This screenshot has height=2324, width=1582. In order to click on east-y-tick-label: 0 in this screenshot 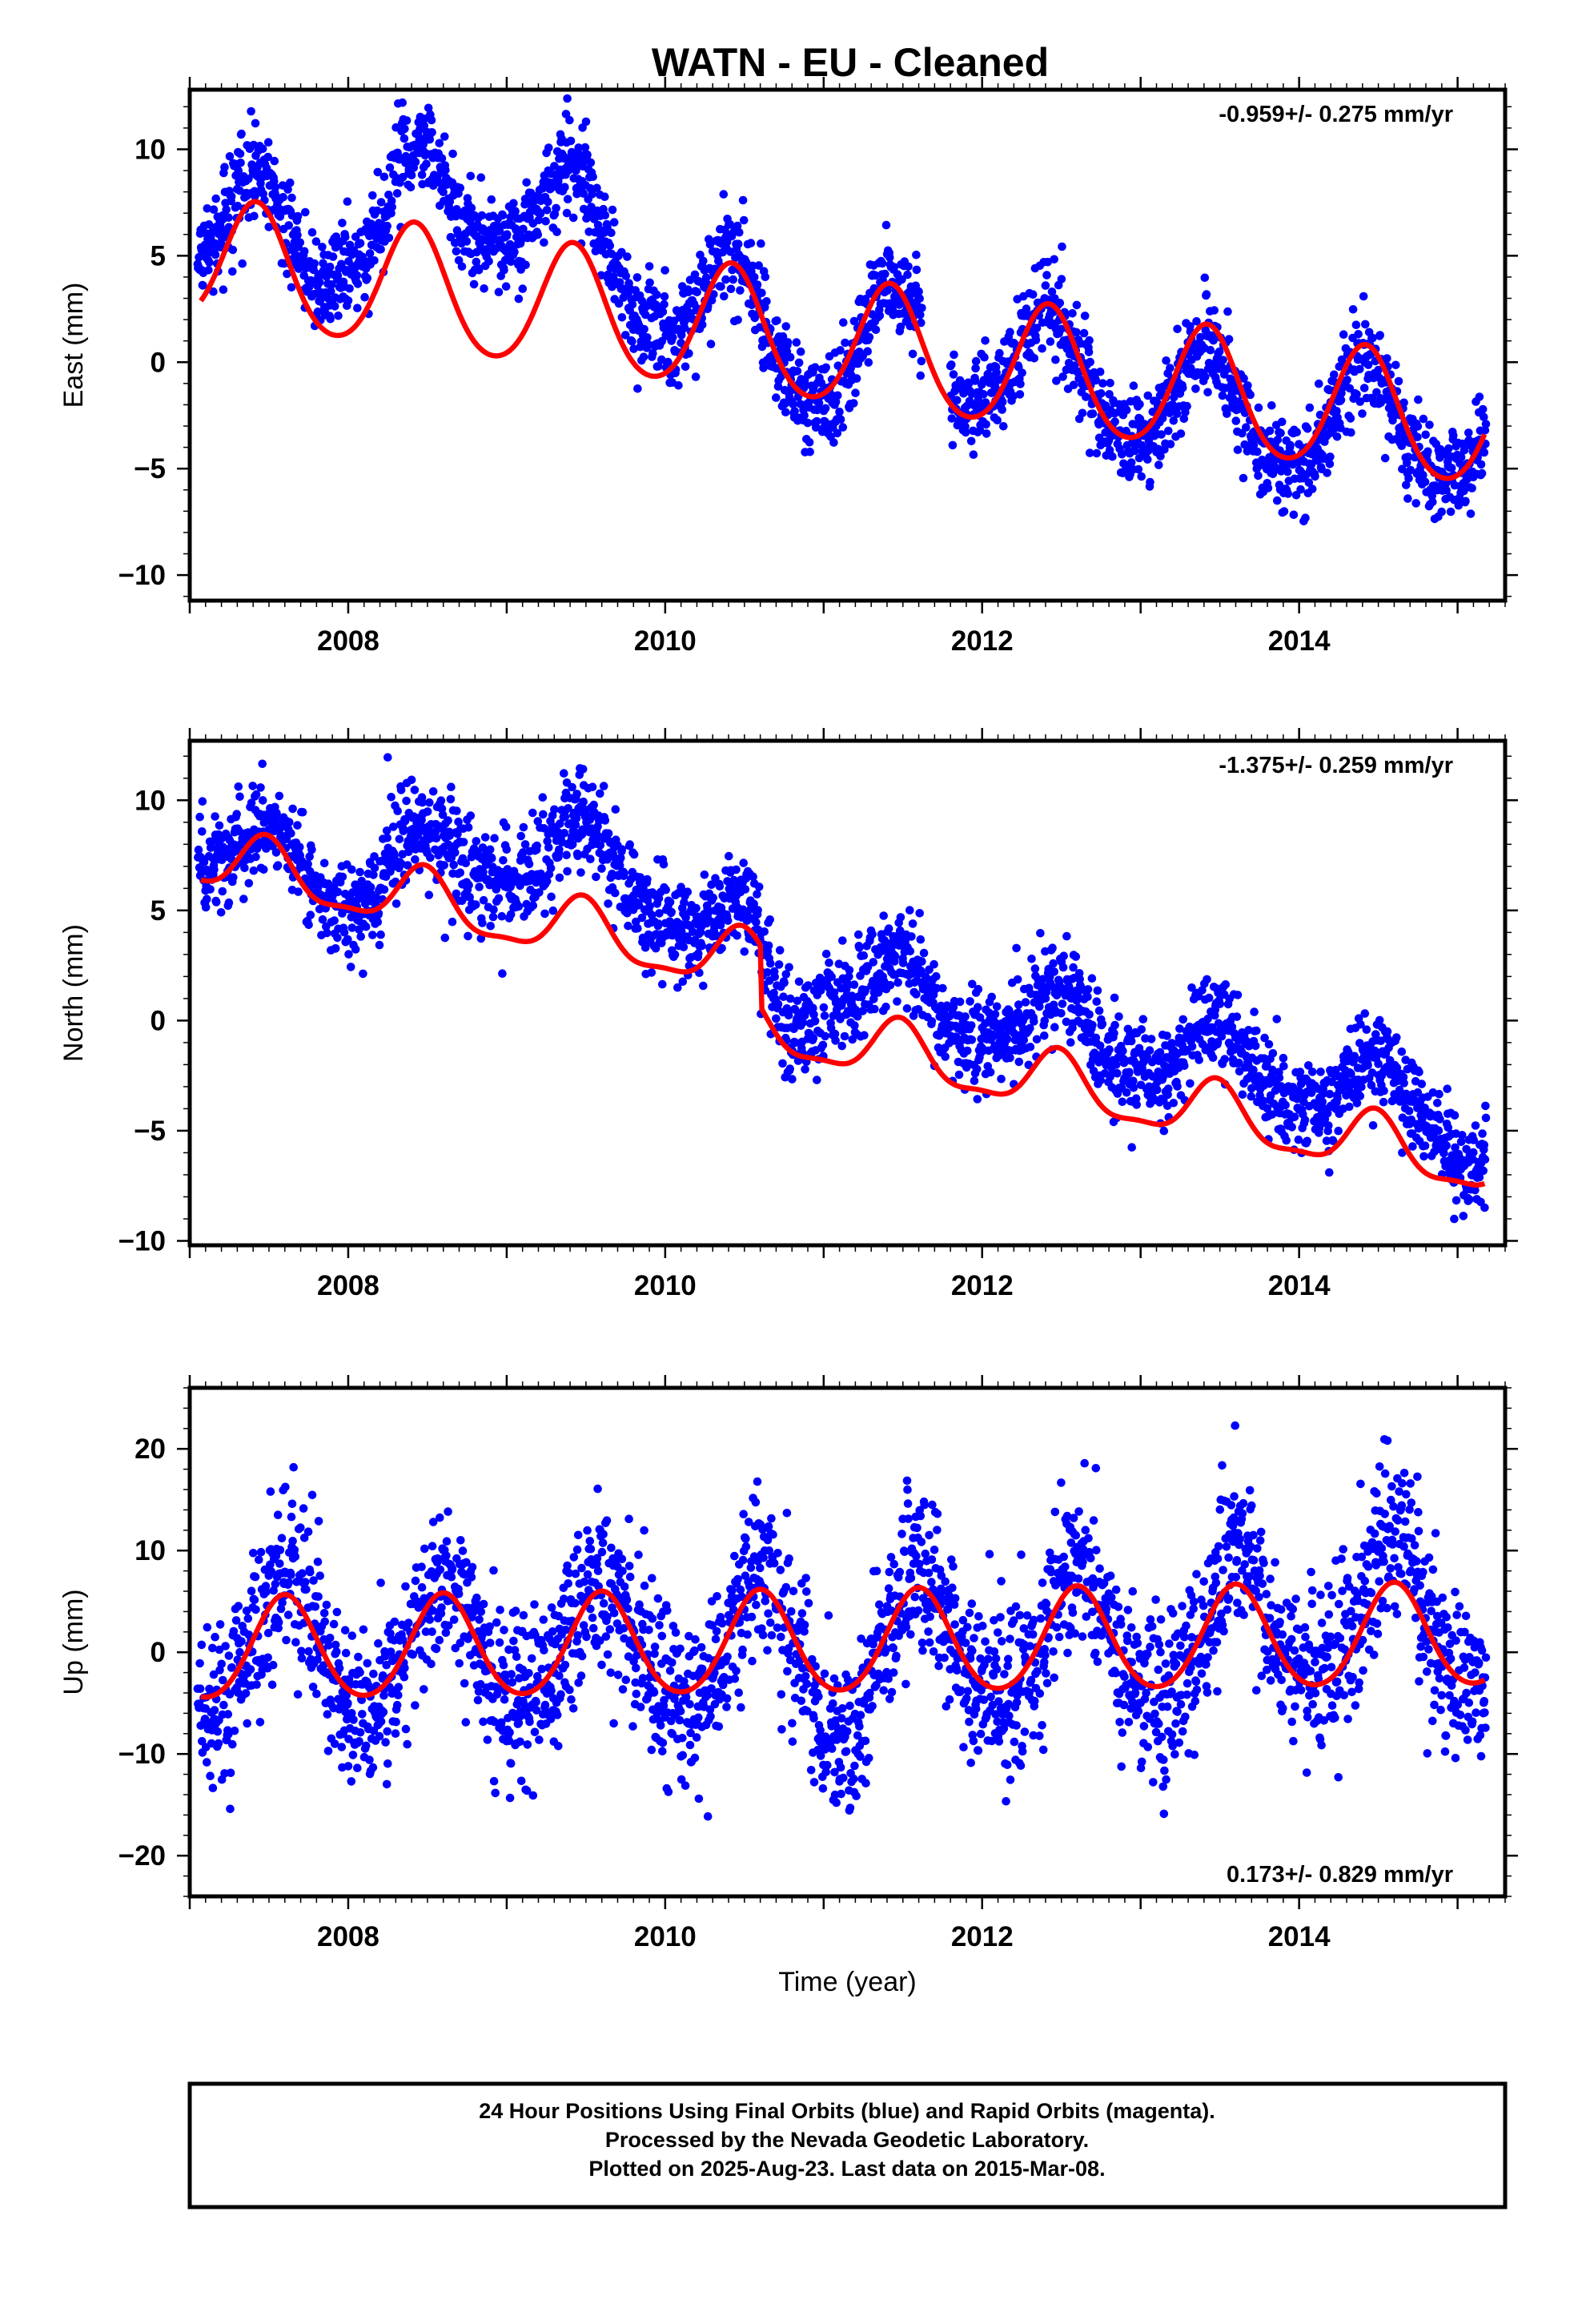, I will do `click(158, 362)`.